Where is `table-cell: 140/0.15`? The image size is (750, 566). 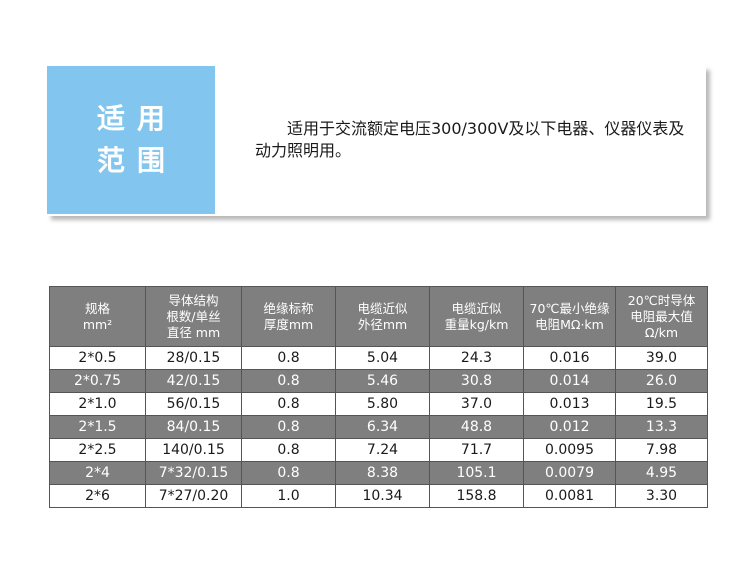
table-cell: 140/0.15 is located at coordinates (193, 450).